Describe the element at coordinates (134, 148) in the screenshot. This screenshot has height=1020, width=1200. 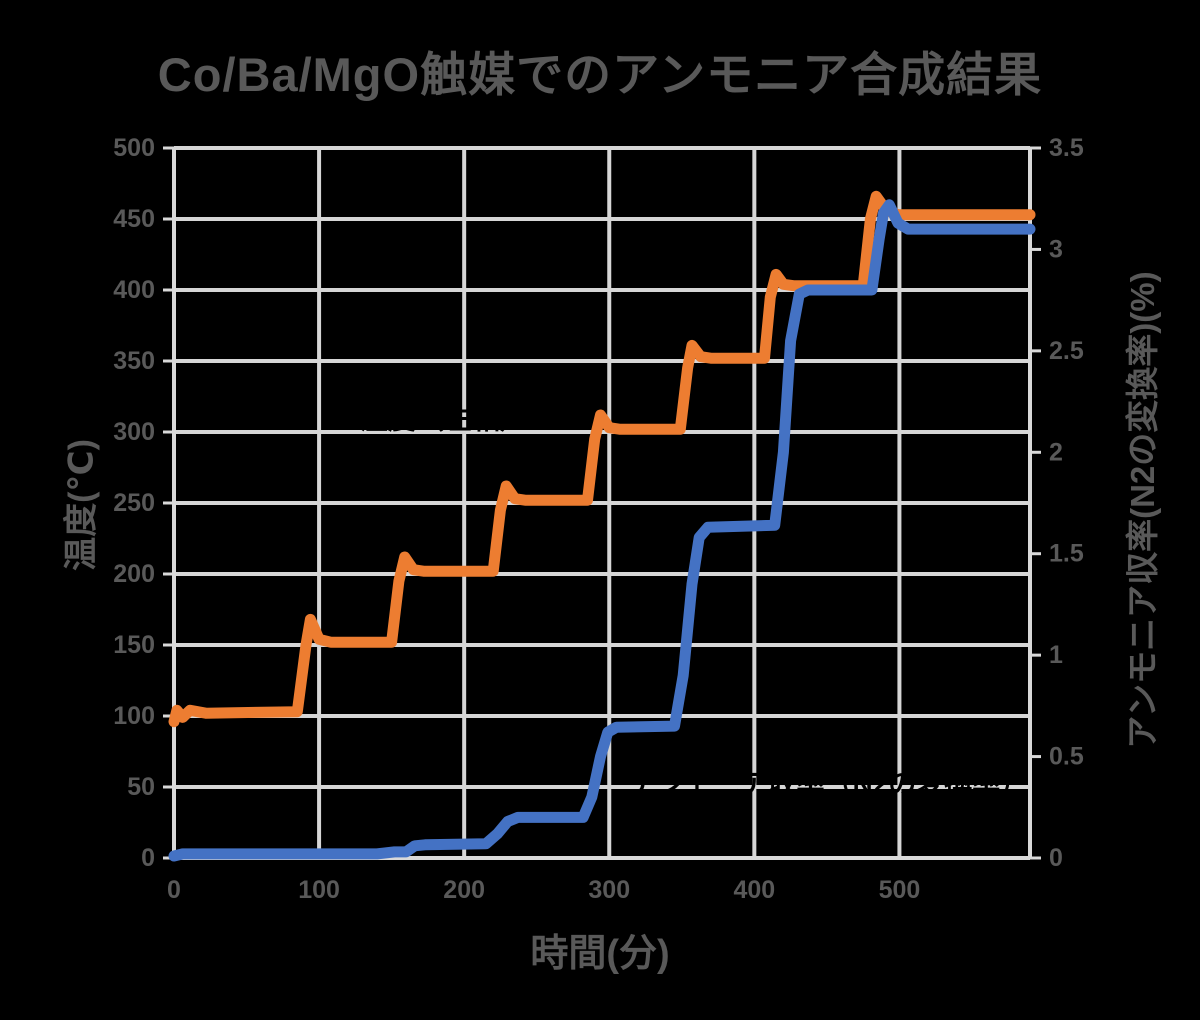
I see `y-left-tick-label: 500` at that location.